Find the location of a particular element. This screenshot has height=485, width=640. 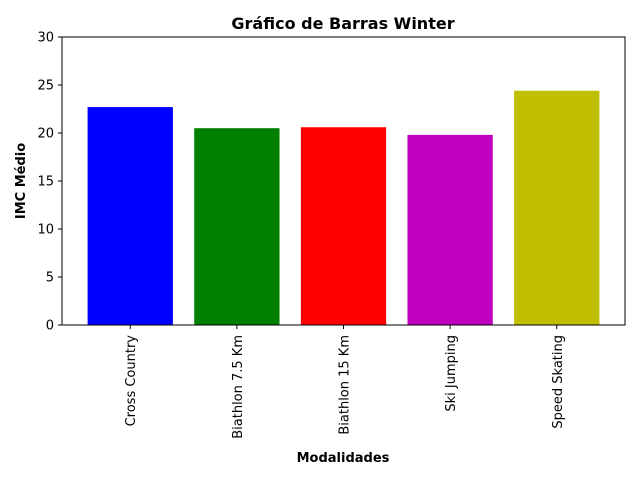

y-tick-label: 30 is located at coordinates (45, 38).